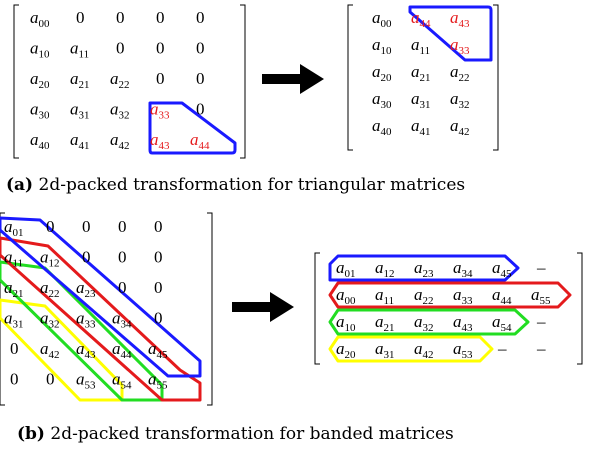 The image size is (596, 454). What do you see at coordinates (80, 111) in the screenshot?
I see `a-source-cell-r3c1: a31` at bounding box center [80, 111].